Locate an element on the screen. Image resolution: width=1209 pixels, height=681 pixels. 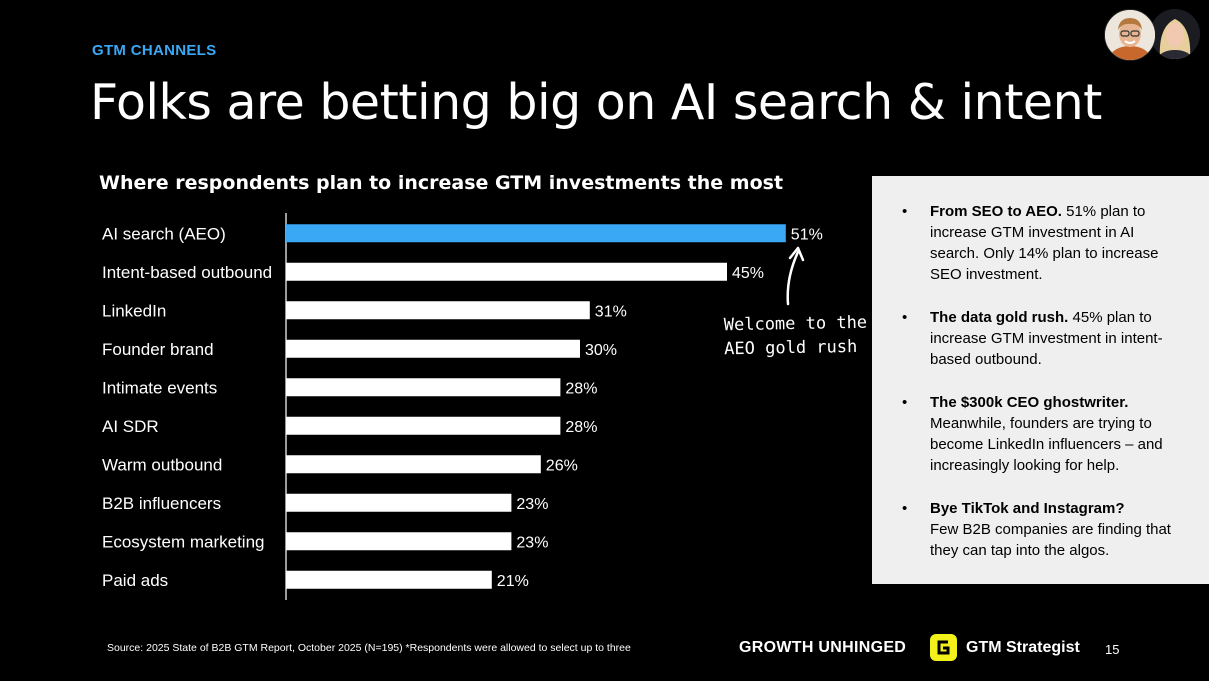
value-label: 45% is located at coordinates (748, 273).